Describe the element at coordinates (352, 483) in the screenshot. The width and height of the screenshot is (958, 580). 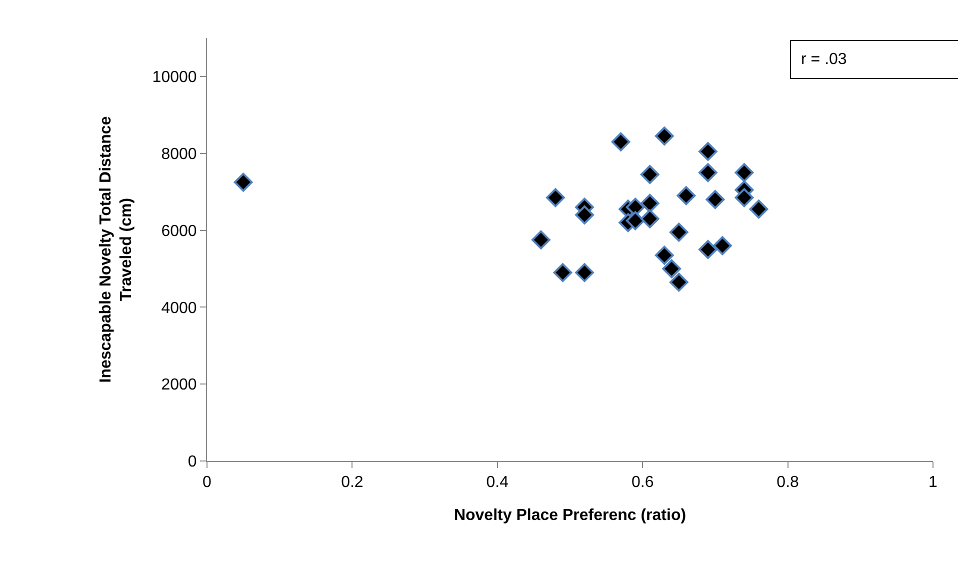
I see `x-tick-label: 0.2` at that location.